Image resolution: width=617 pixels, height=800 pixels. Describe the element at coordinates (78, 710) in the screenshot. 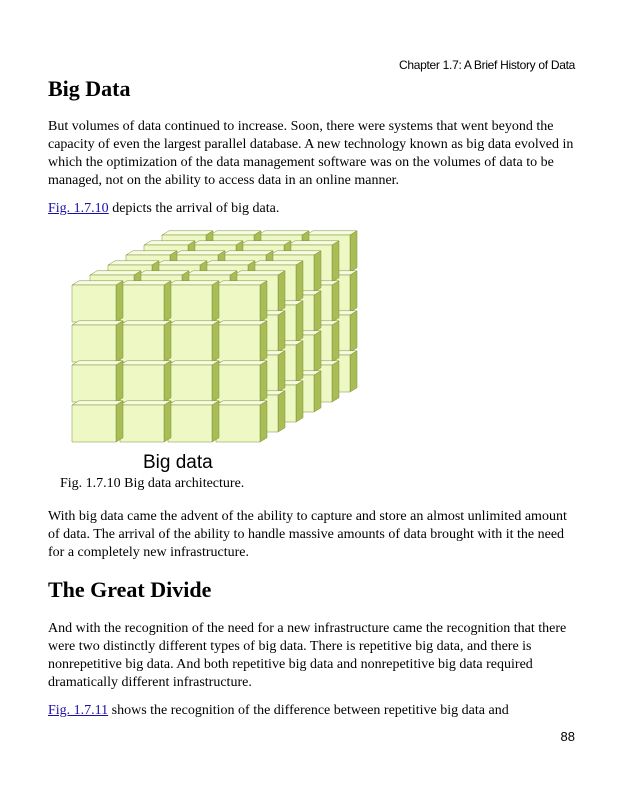

I see `figure-link: Fig. 1.7.11` at that location.